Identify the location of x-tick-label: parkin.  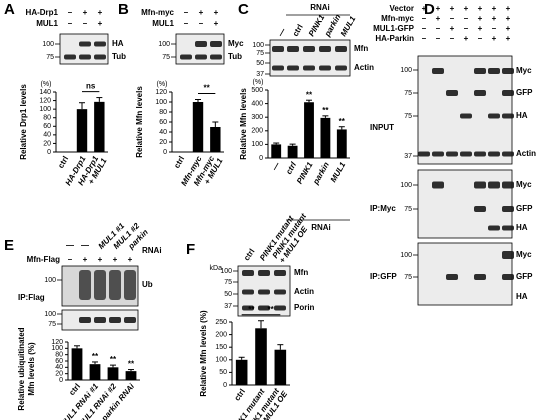
(321, 173).